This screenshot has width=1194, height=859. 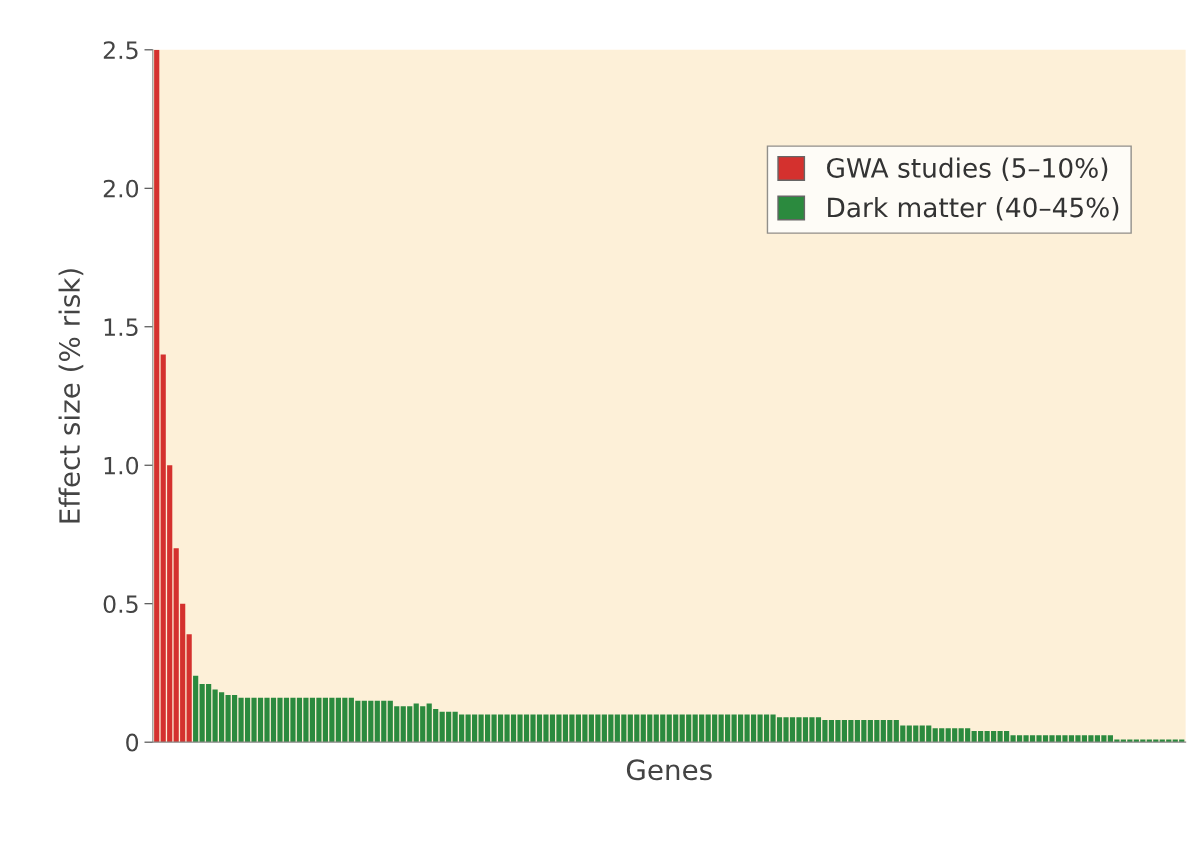 I want to click on y-axis-title: Effect size (% risk), so click(x=71, y=396).